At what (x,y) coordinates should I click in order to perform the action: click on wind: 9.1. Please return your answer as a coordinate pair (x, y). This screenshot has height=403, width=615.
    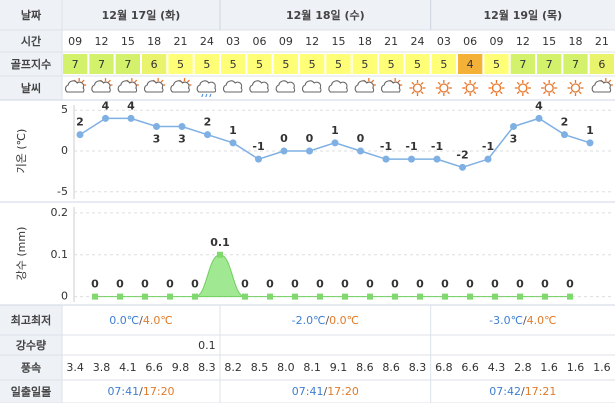
    Looking at the image, I should click on (339, 367).